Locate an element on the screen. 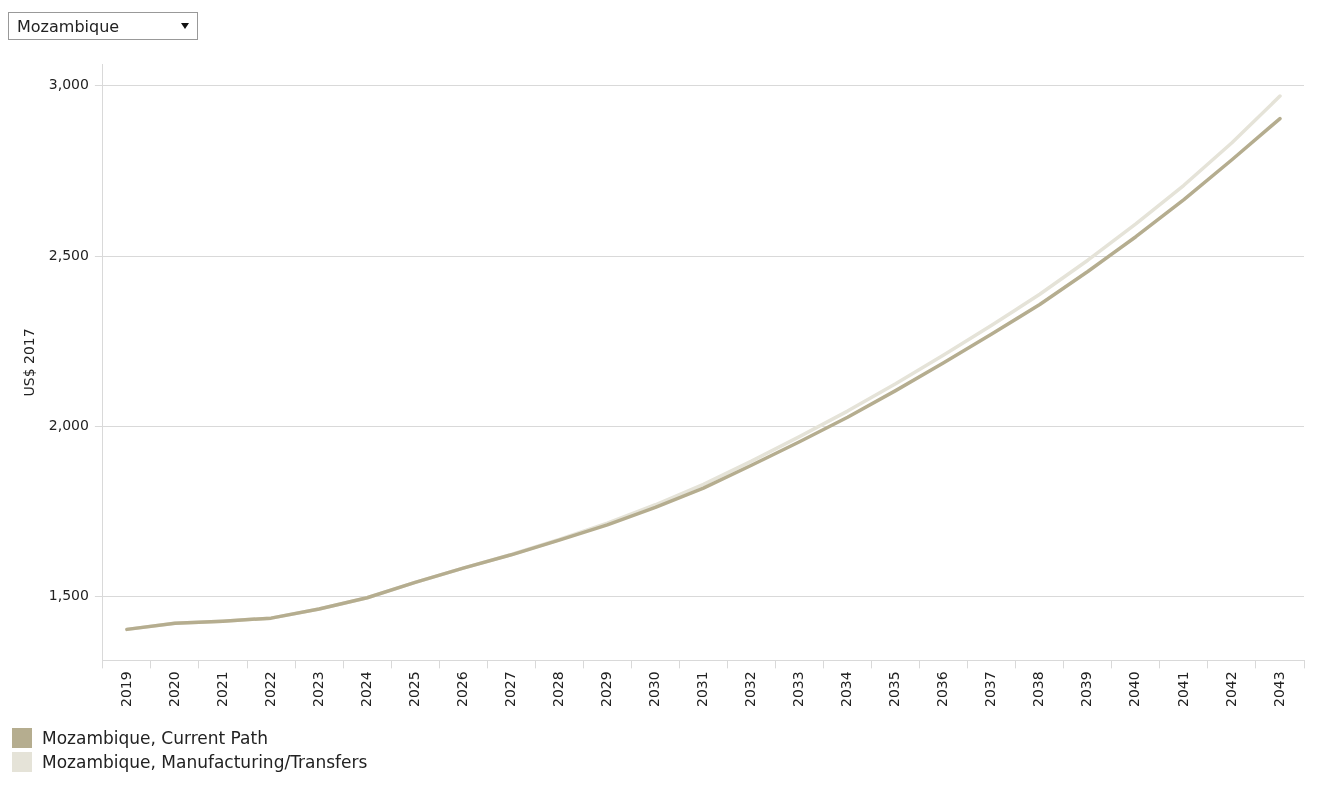 This screenshot has width=1328, height=800. x-tick-label: 2039 is located at coordinates (1086, 689).